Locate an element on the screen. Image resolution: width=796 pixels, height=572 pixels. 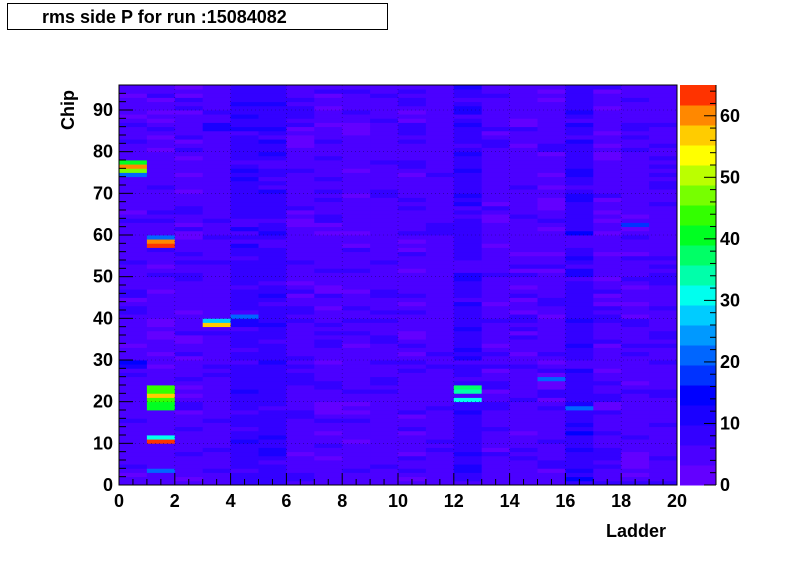
colorbar-bin is located at coordinates (698, 175).